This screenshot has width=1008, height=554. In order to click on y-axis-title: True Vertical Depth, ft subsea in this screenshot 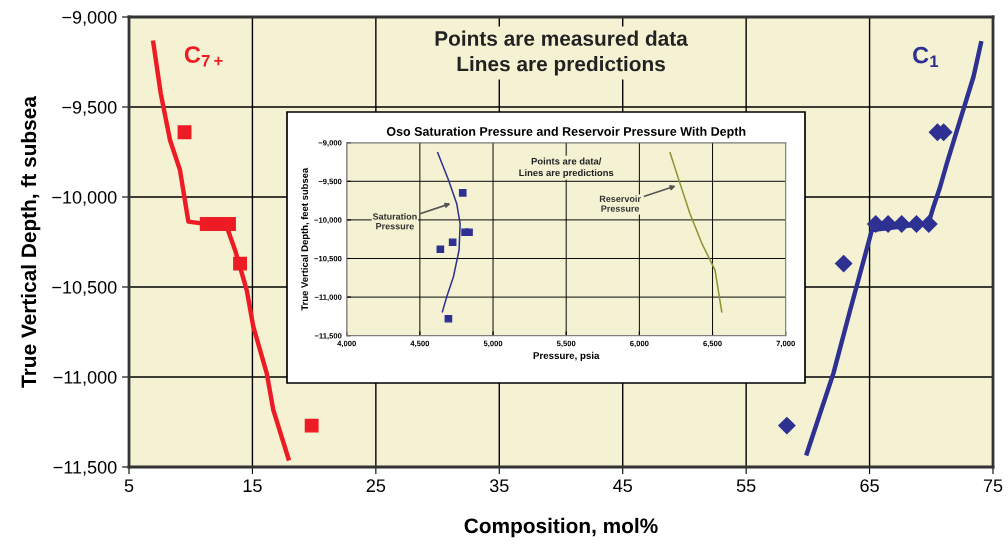, I will do `click(30, 241)`.